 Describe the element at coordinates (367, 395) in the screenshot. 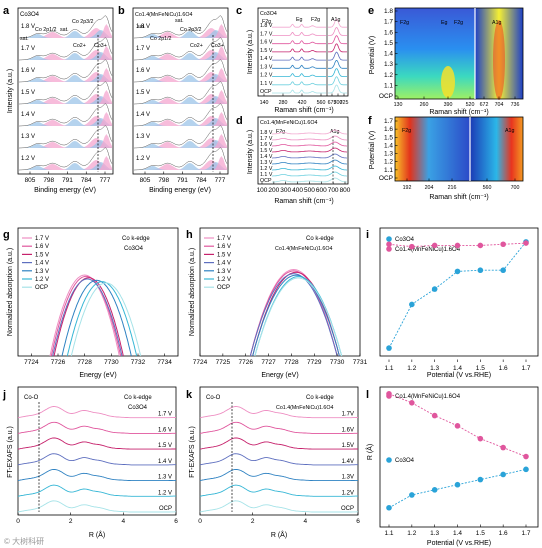

I see `panel-letter-l: l` at that location.